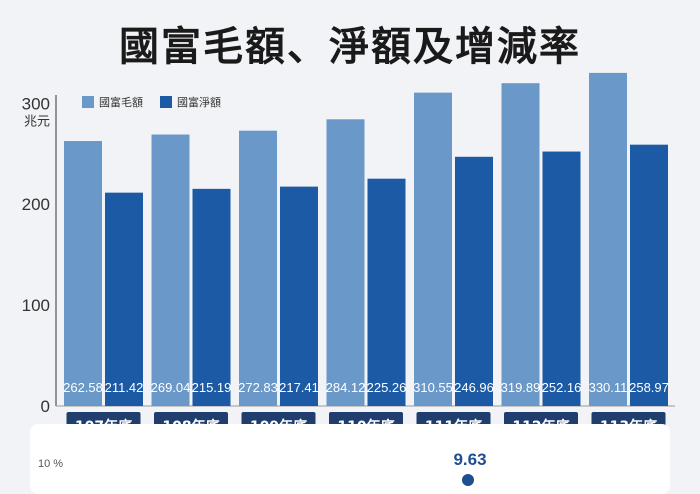  Describe the element at coordinates (171, 387) in the screenshot. I see `bar-value-label: 269.04` at that location.